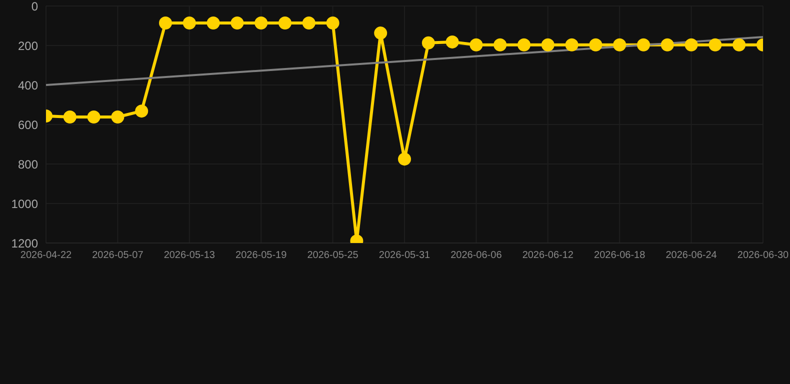 This screenshot has width=790, height=384. What do you see at coordinates (24, 243) in the screenshot?
I see `y-tick-label: 1200` at bounding box center [24, 243].